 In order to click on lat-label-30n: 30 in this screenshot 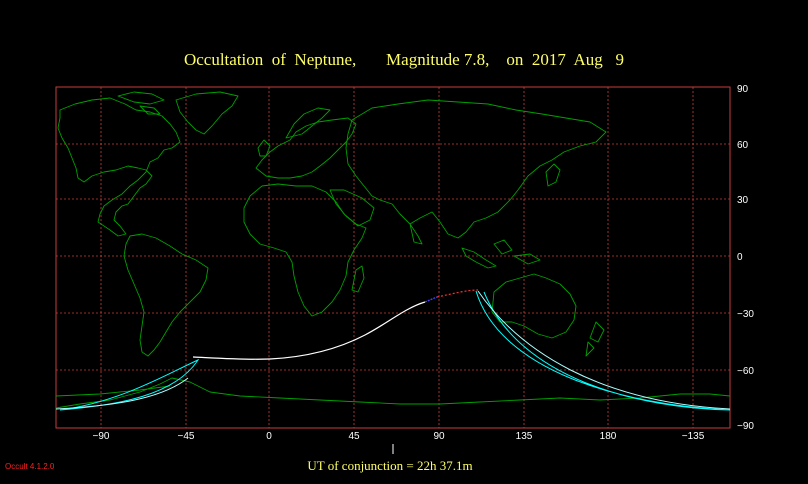, I will do `click(743, 200)`.